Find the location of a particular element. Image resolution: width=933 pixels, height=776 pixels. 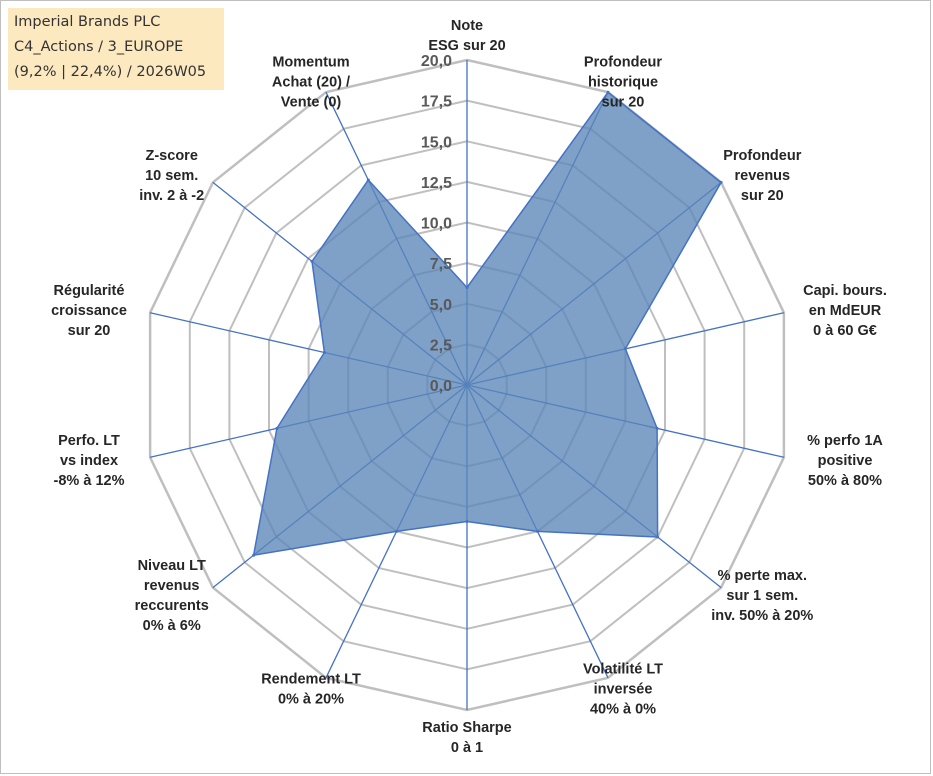

axis-label-text: Ratio Sharpe 0 à 1 is located at coordinates (466, 738).